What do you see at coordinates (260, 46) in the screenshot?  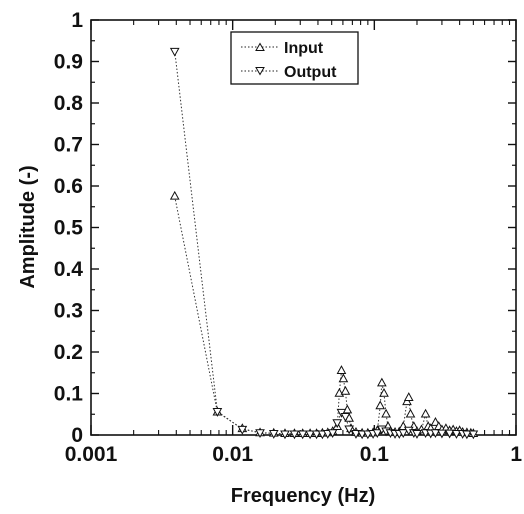 I see `legend-marker-input` at bounding box center [260, 46].